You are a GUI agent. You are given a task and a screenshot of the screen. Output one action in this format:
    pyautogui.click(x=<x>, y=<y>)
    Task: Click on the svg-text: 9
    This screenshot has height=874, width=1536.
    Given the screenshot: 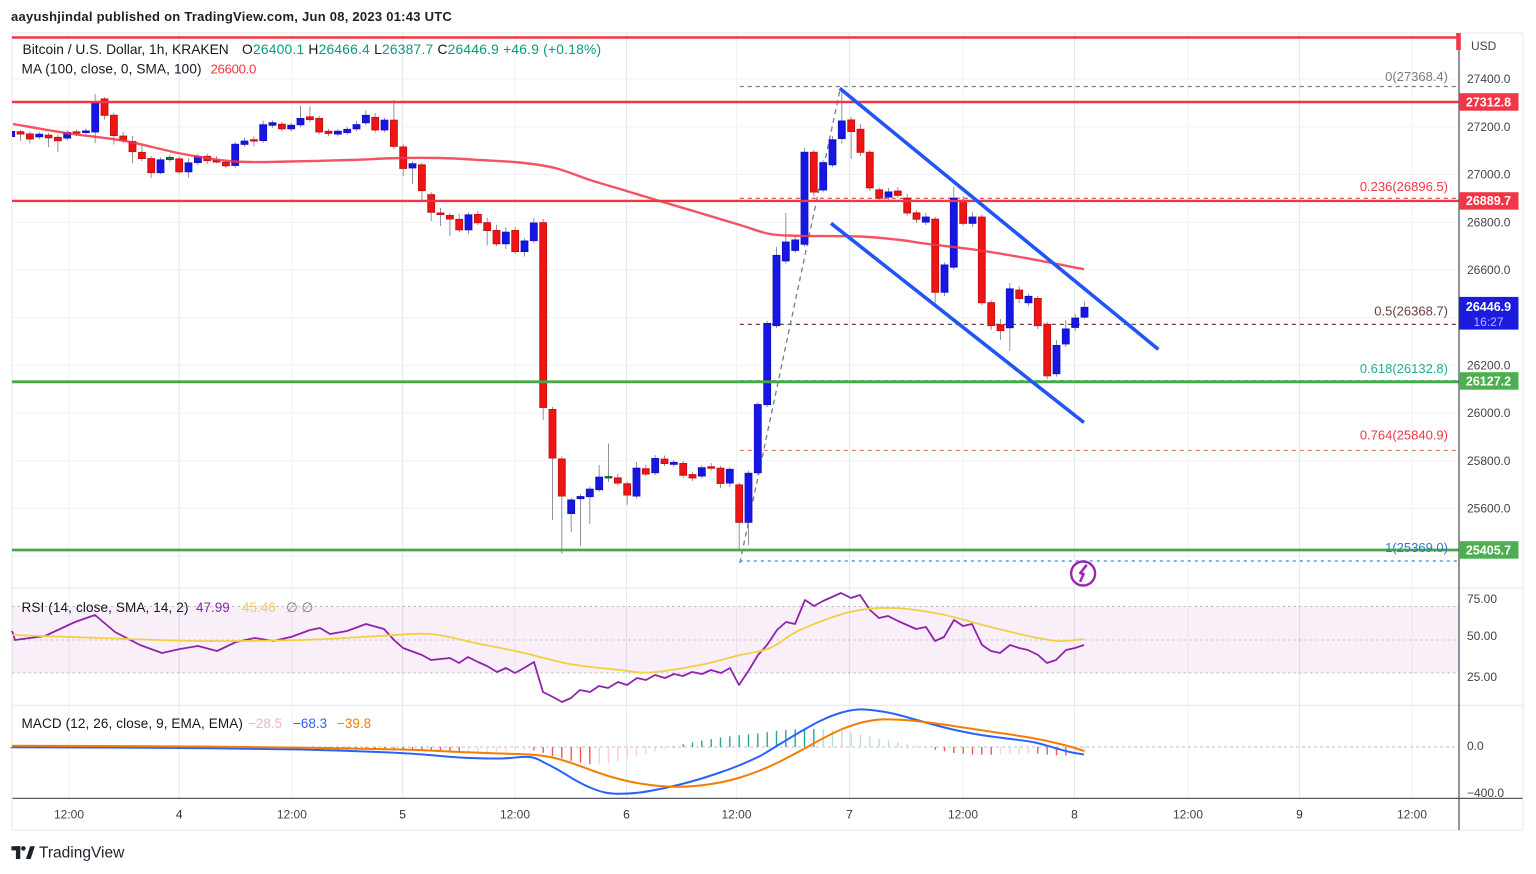 What is the action you would take?
    pyautogui.click(x=1299, y=815)
    